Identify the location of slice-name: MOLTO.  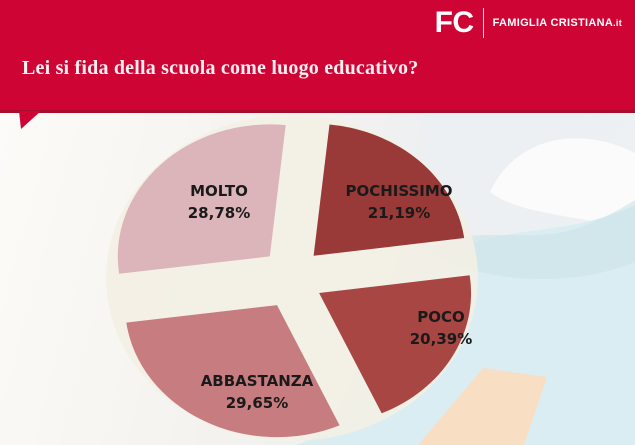
(219, 191).